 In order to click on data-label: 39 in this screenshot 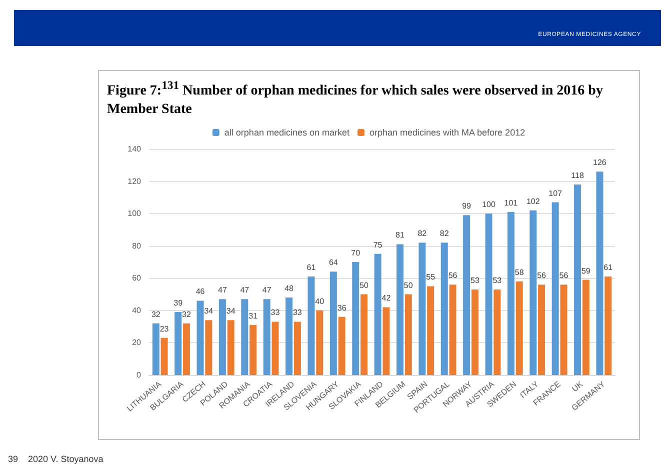, I will do `click(179, 303)`.